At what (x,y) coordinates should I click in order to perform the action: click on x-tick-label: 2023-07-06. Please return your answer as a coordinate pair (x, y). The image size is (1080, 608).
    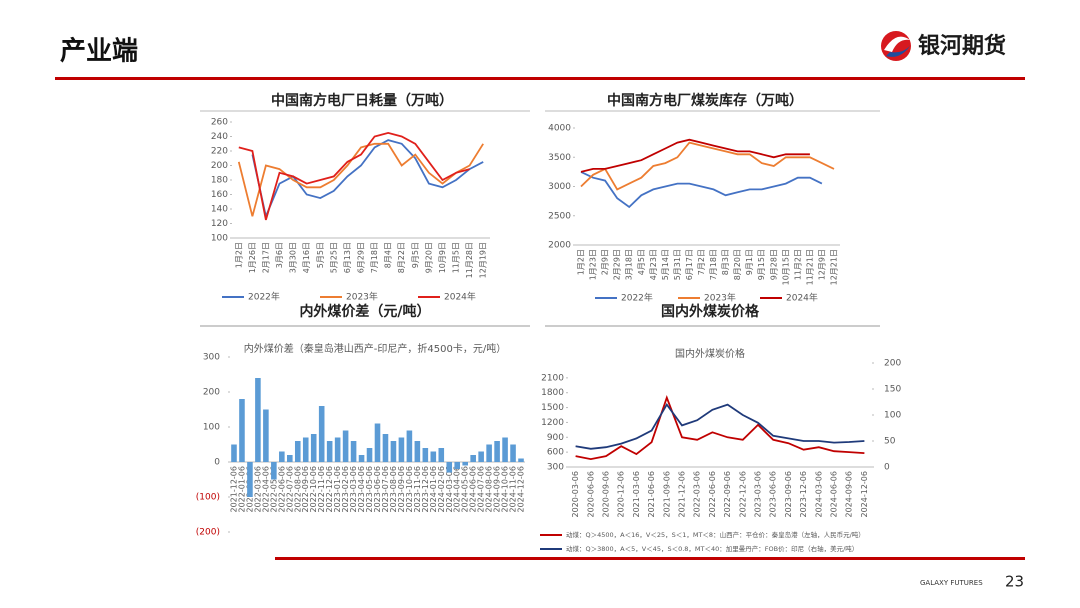
    Looking at the image, I should click on (385, 489).